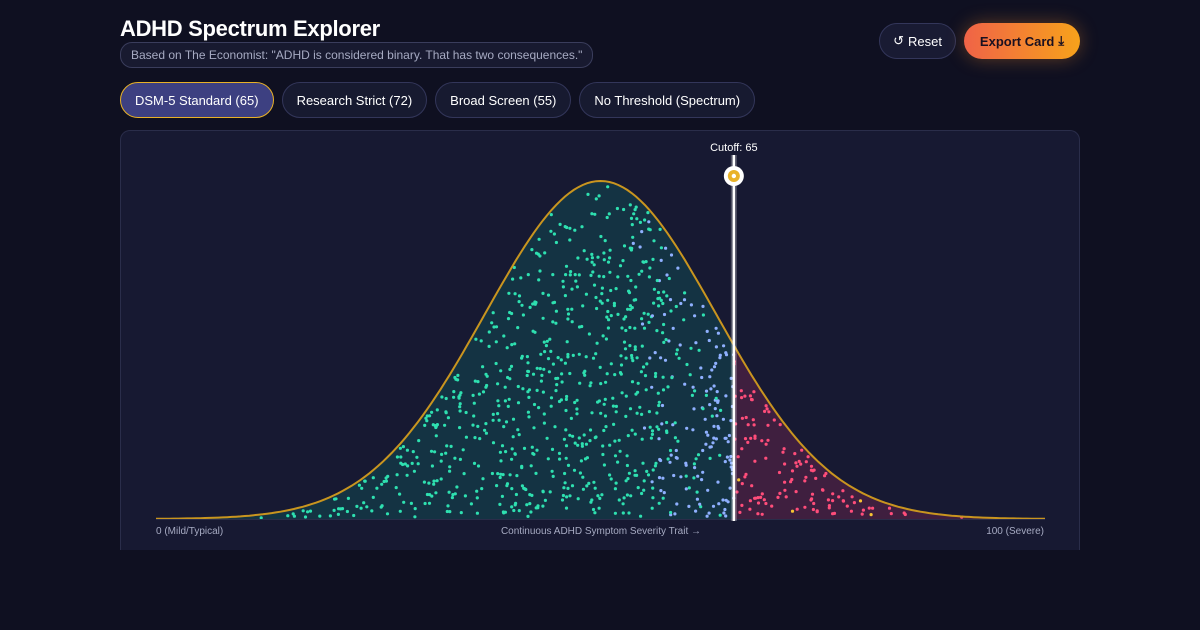 The width and height of the screenshot is (1200, 630). Describe the element at coordinates (1022, 41) in the screenshot. I see `export-card-button: Export Card ⤓` at that location.